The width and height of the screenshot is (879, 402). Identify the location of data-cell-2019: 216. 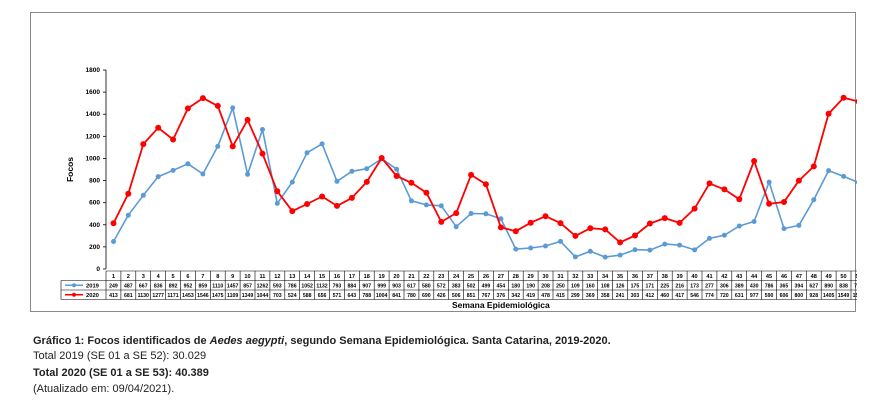
(679, 287).